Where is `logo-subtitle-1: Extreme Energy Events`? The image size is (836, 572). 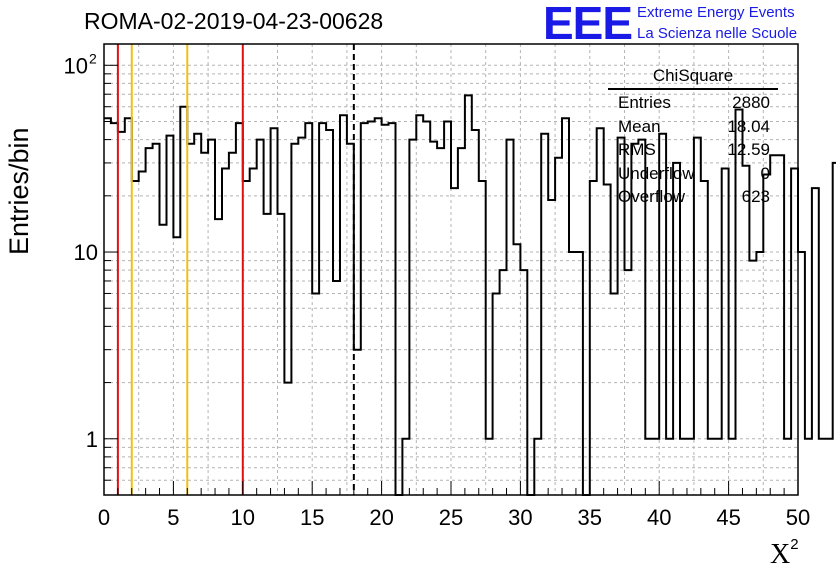 logo-subtitle-1: Extreme Energy Events is located at coordinates (716, 12).